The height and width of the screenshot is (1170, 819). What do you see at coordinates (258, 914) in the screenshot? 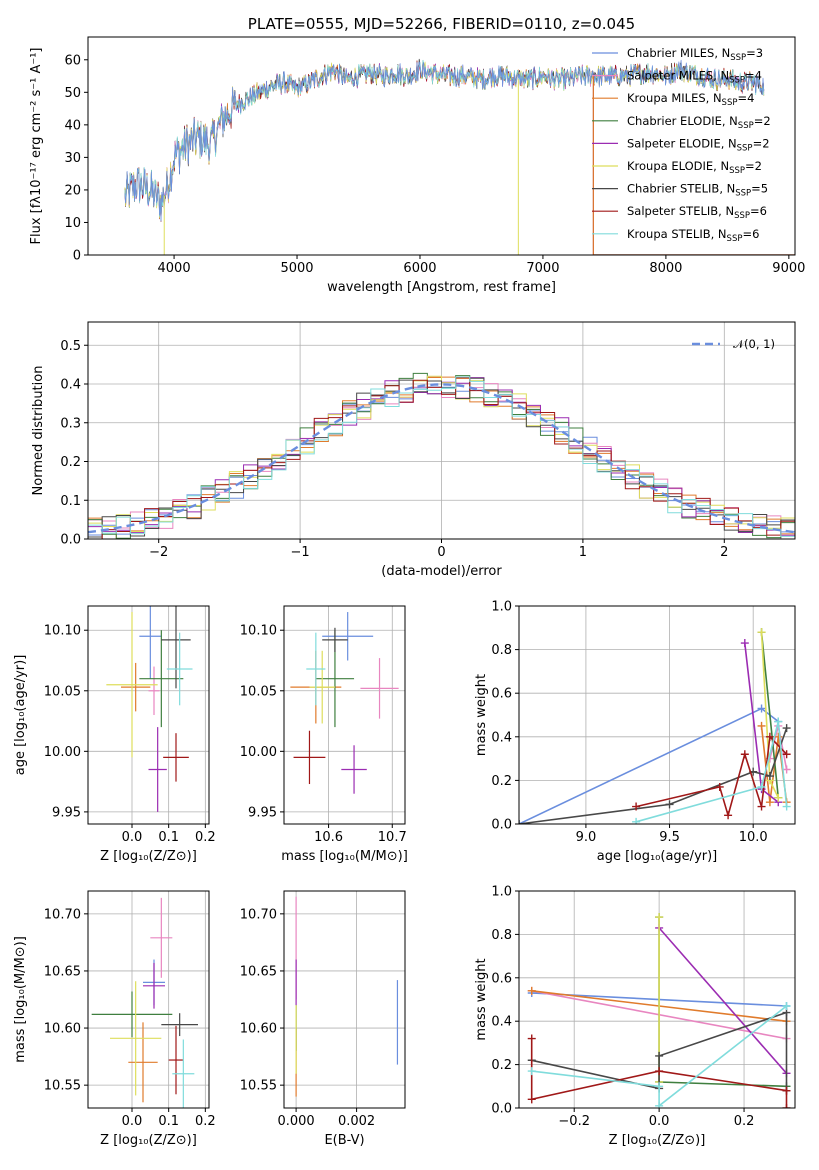
I see `y-tick-label: 10.70` at bounding box center [258, 914].